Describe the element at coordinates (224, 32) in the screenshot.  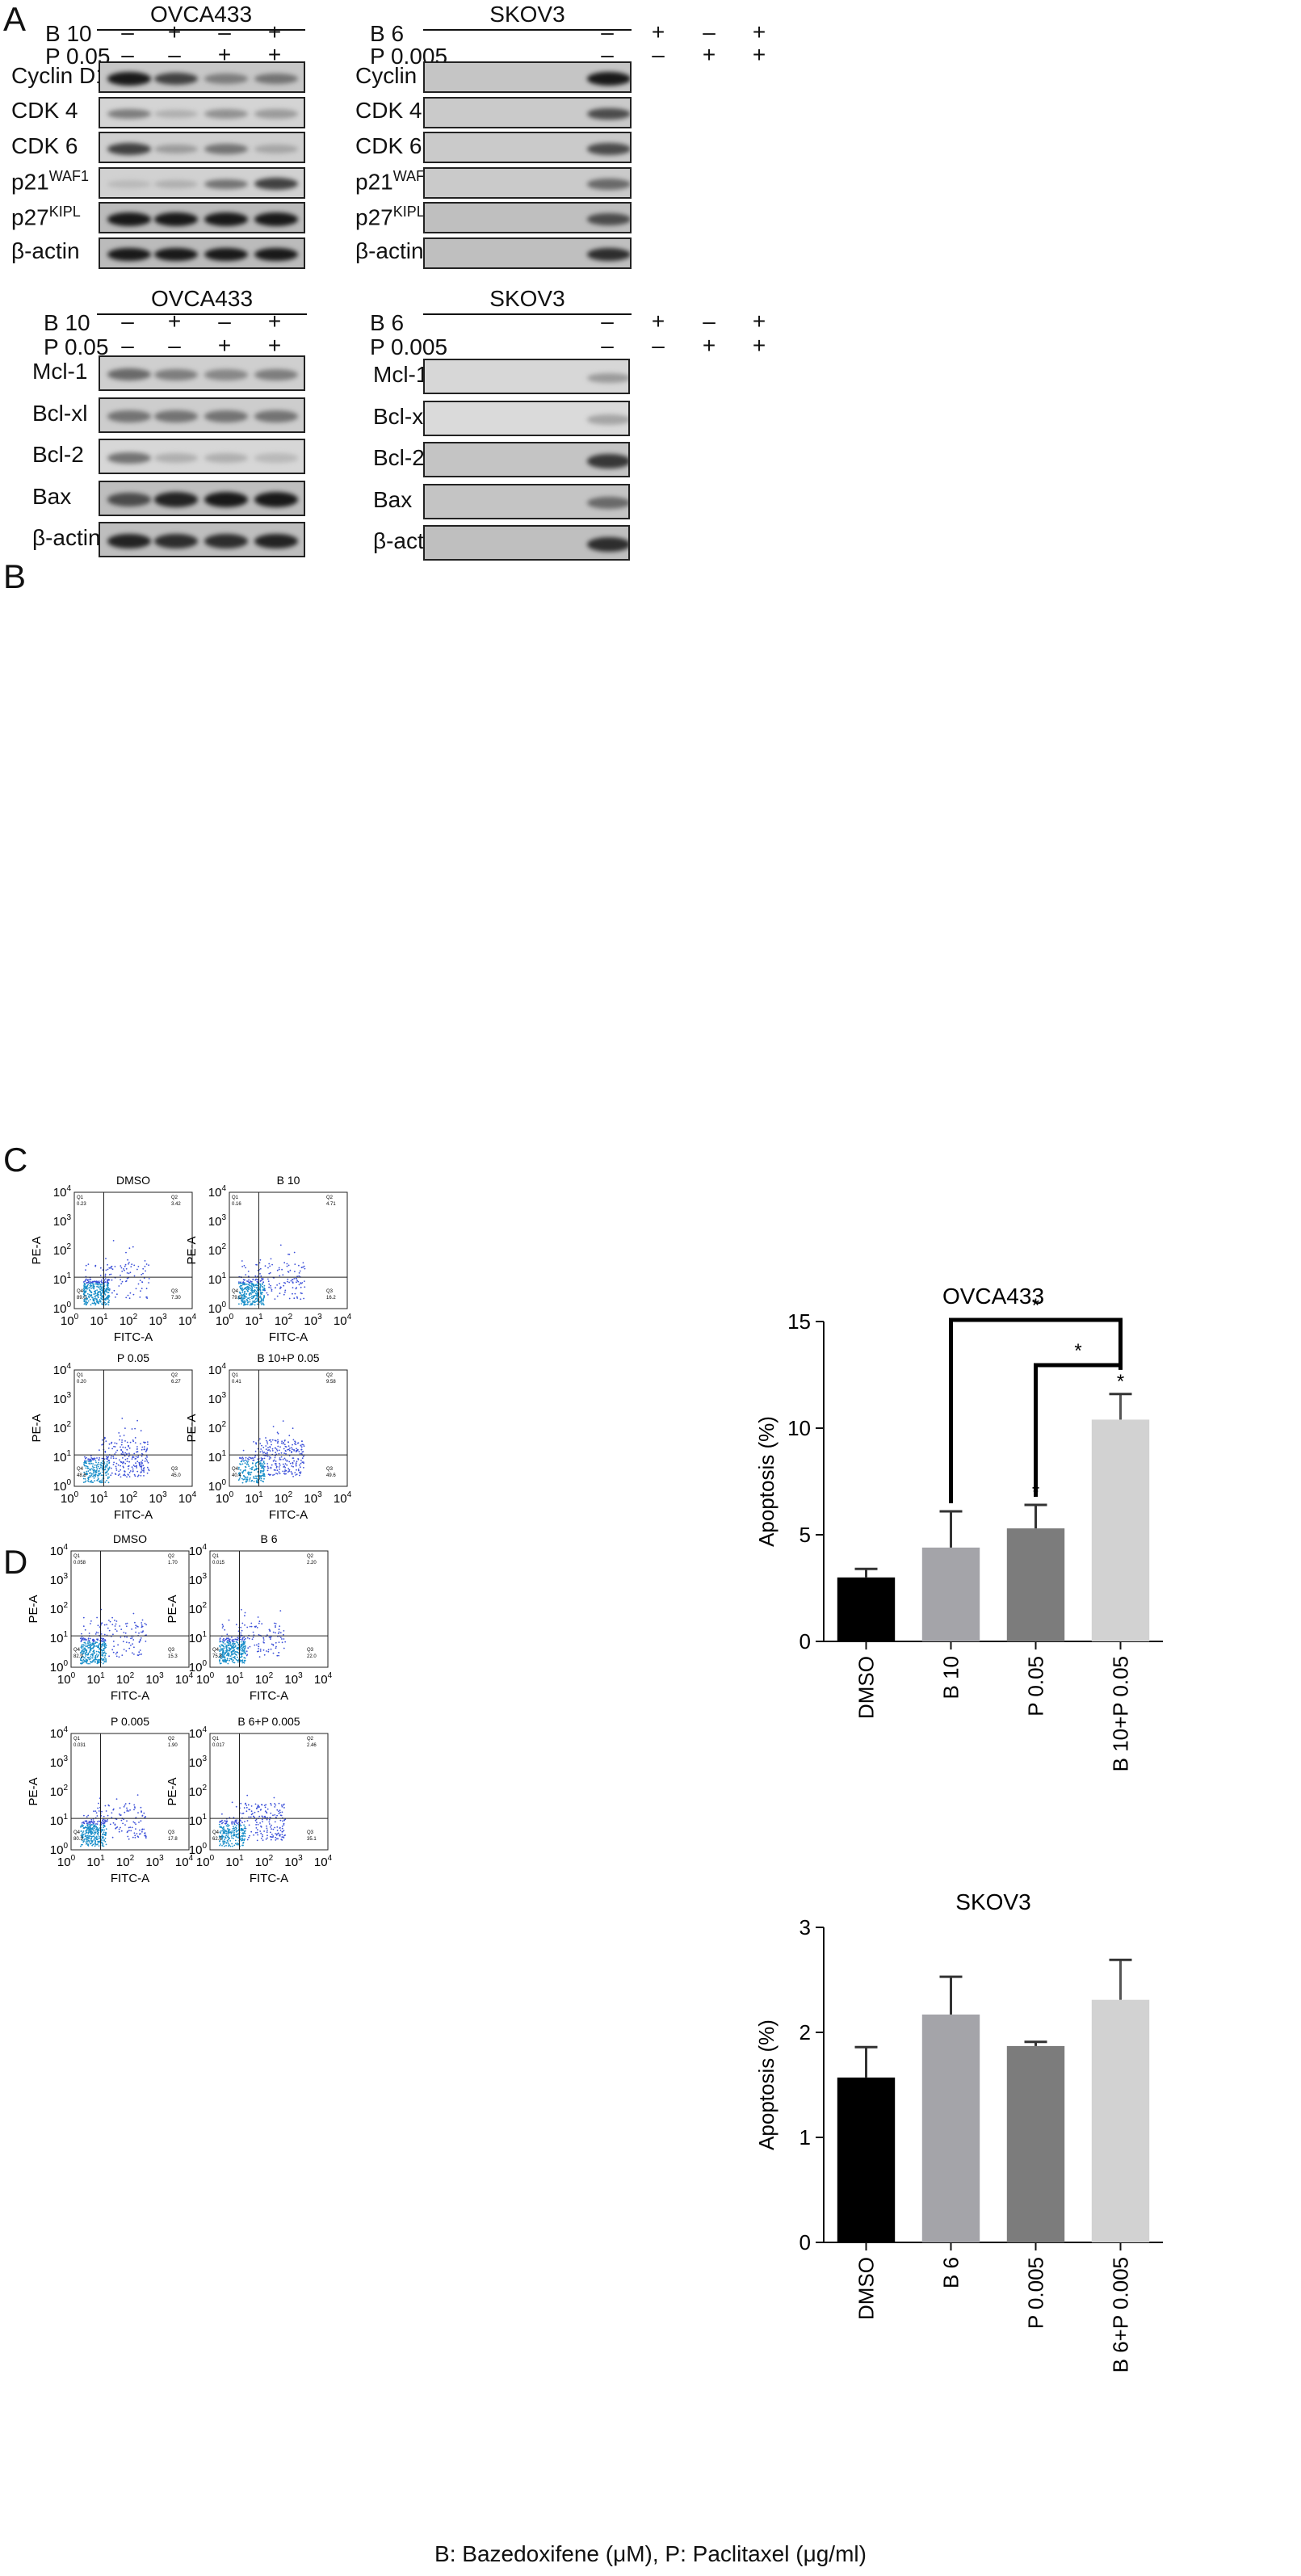
I see `treatment-row-1-mark: –` at that location.